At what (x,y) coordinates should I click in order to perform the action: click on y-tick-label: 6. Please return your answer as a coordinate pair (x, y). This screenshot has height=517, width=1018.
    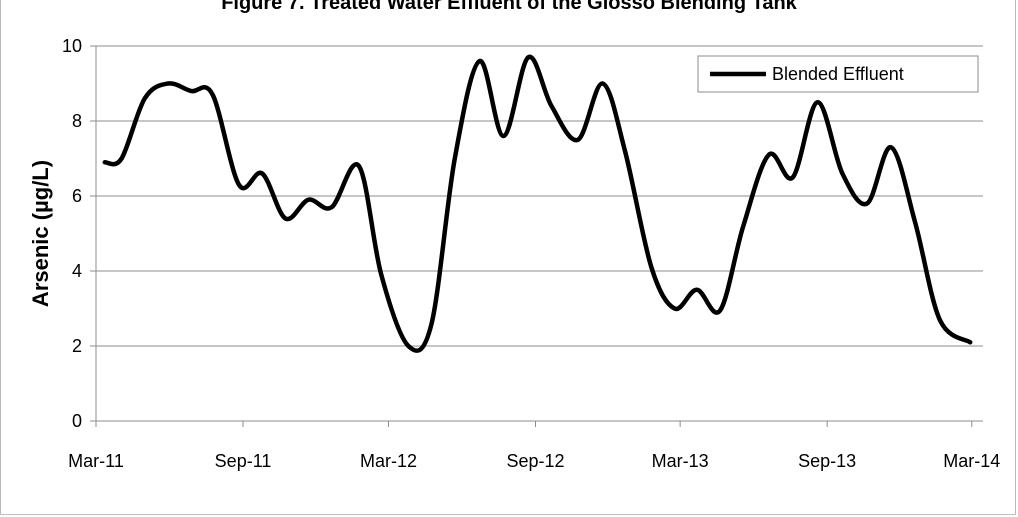
    Looking at the image, I should click on (77, 196).